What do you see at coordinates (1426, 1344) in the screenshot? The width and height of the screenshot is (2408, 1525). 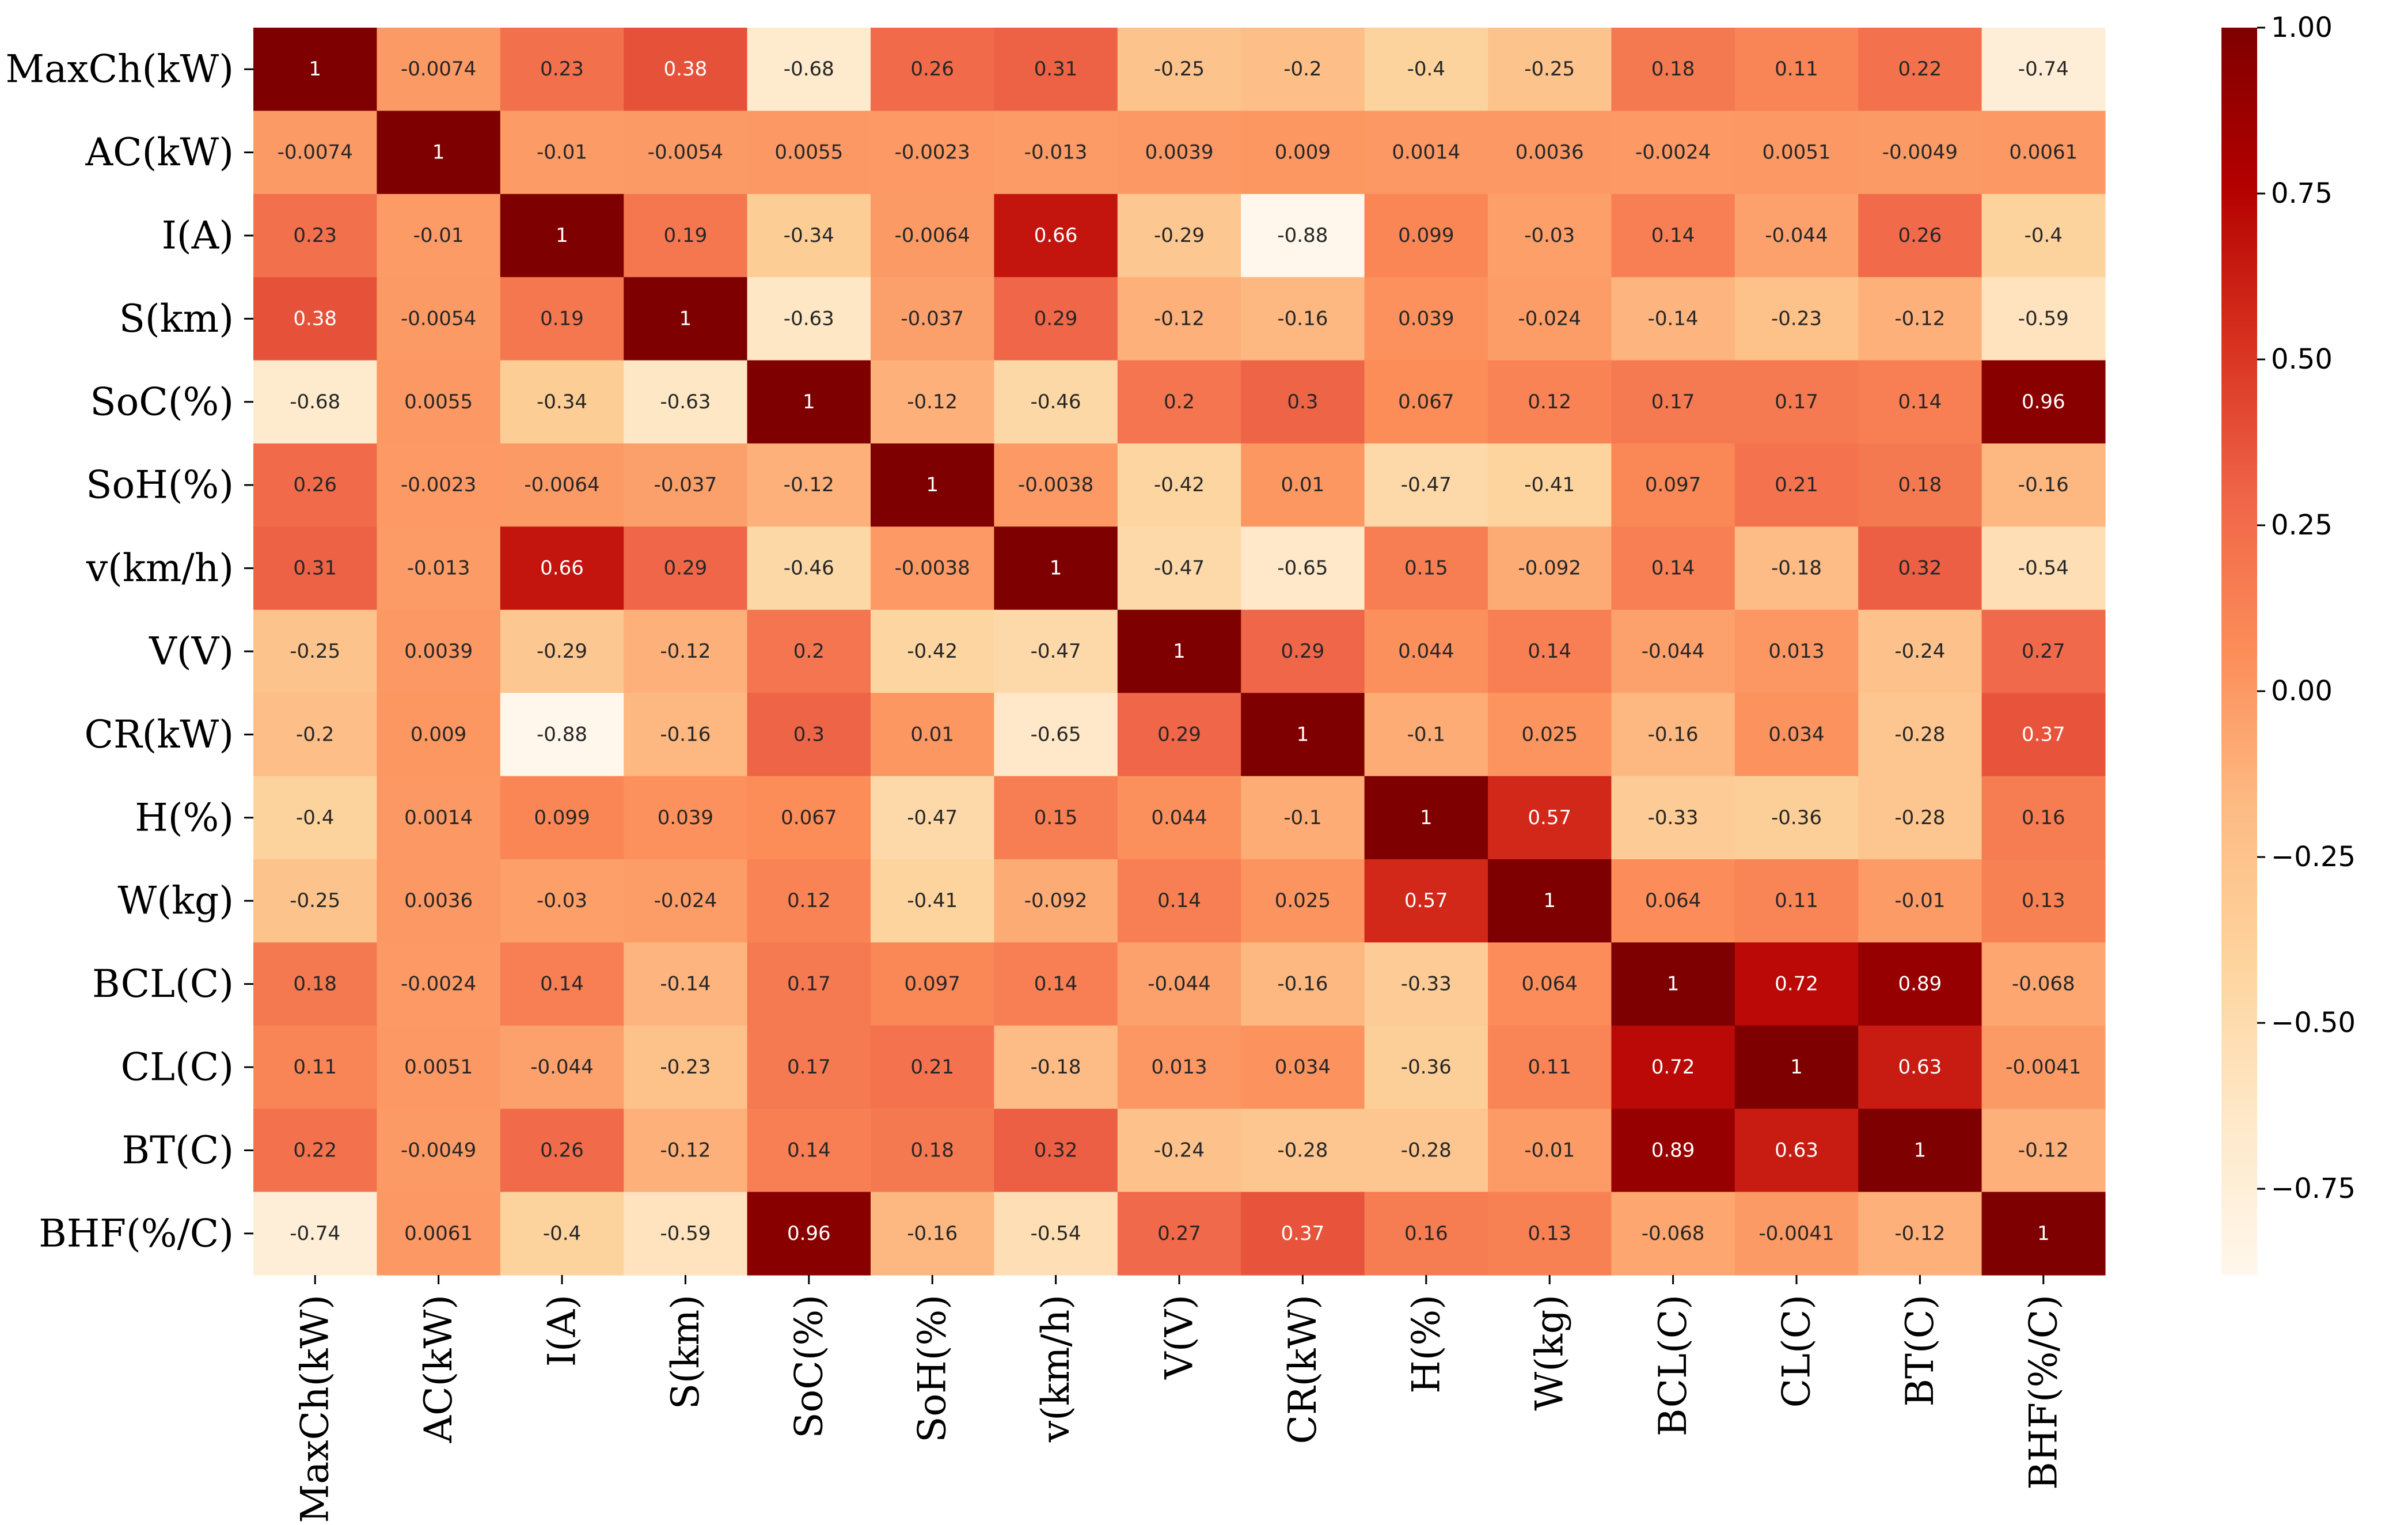 I see `column-label: H(%)` at bounding box center [1426, 1344].